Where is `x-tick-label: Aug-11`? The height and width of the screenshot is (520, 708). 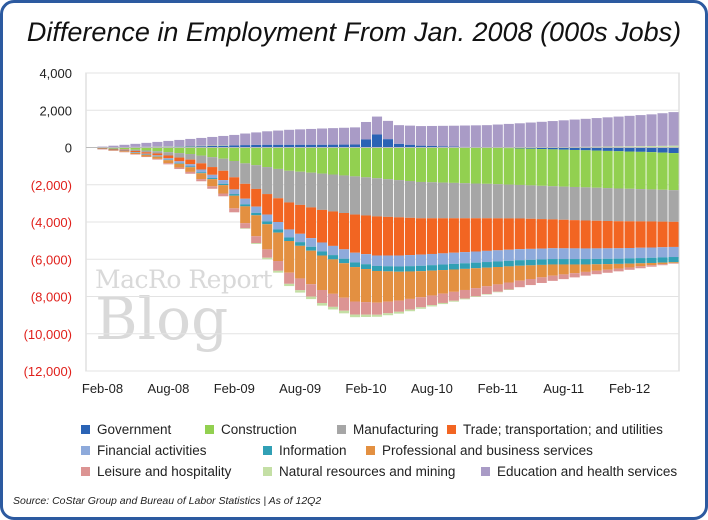
x-tick-label: Aug-11 is located at coordinates (563, 388).